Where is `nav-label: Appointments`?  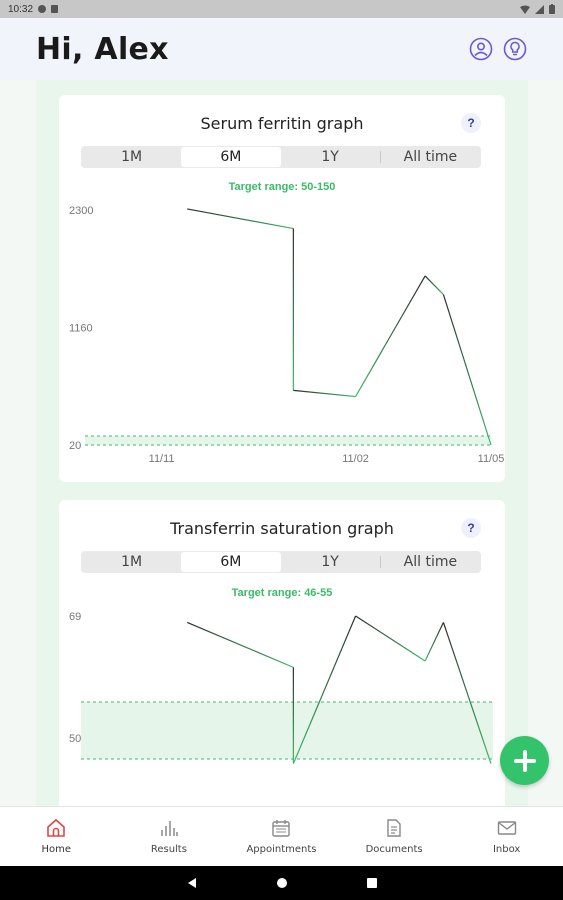
nav-label: Appointments is located at coordinates (281, 849).